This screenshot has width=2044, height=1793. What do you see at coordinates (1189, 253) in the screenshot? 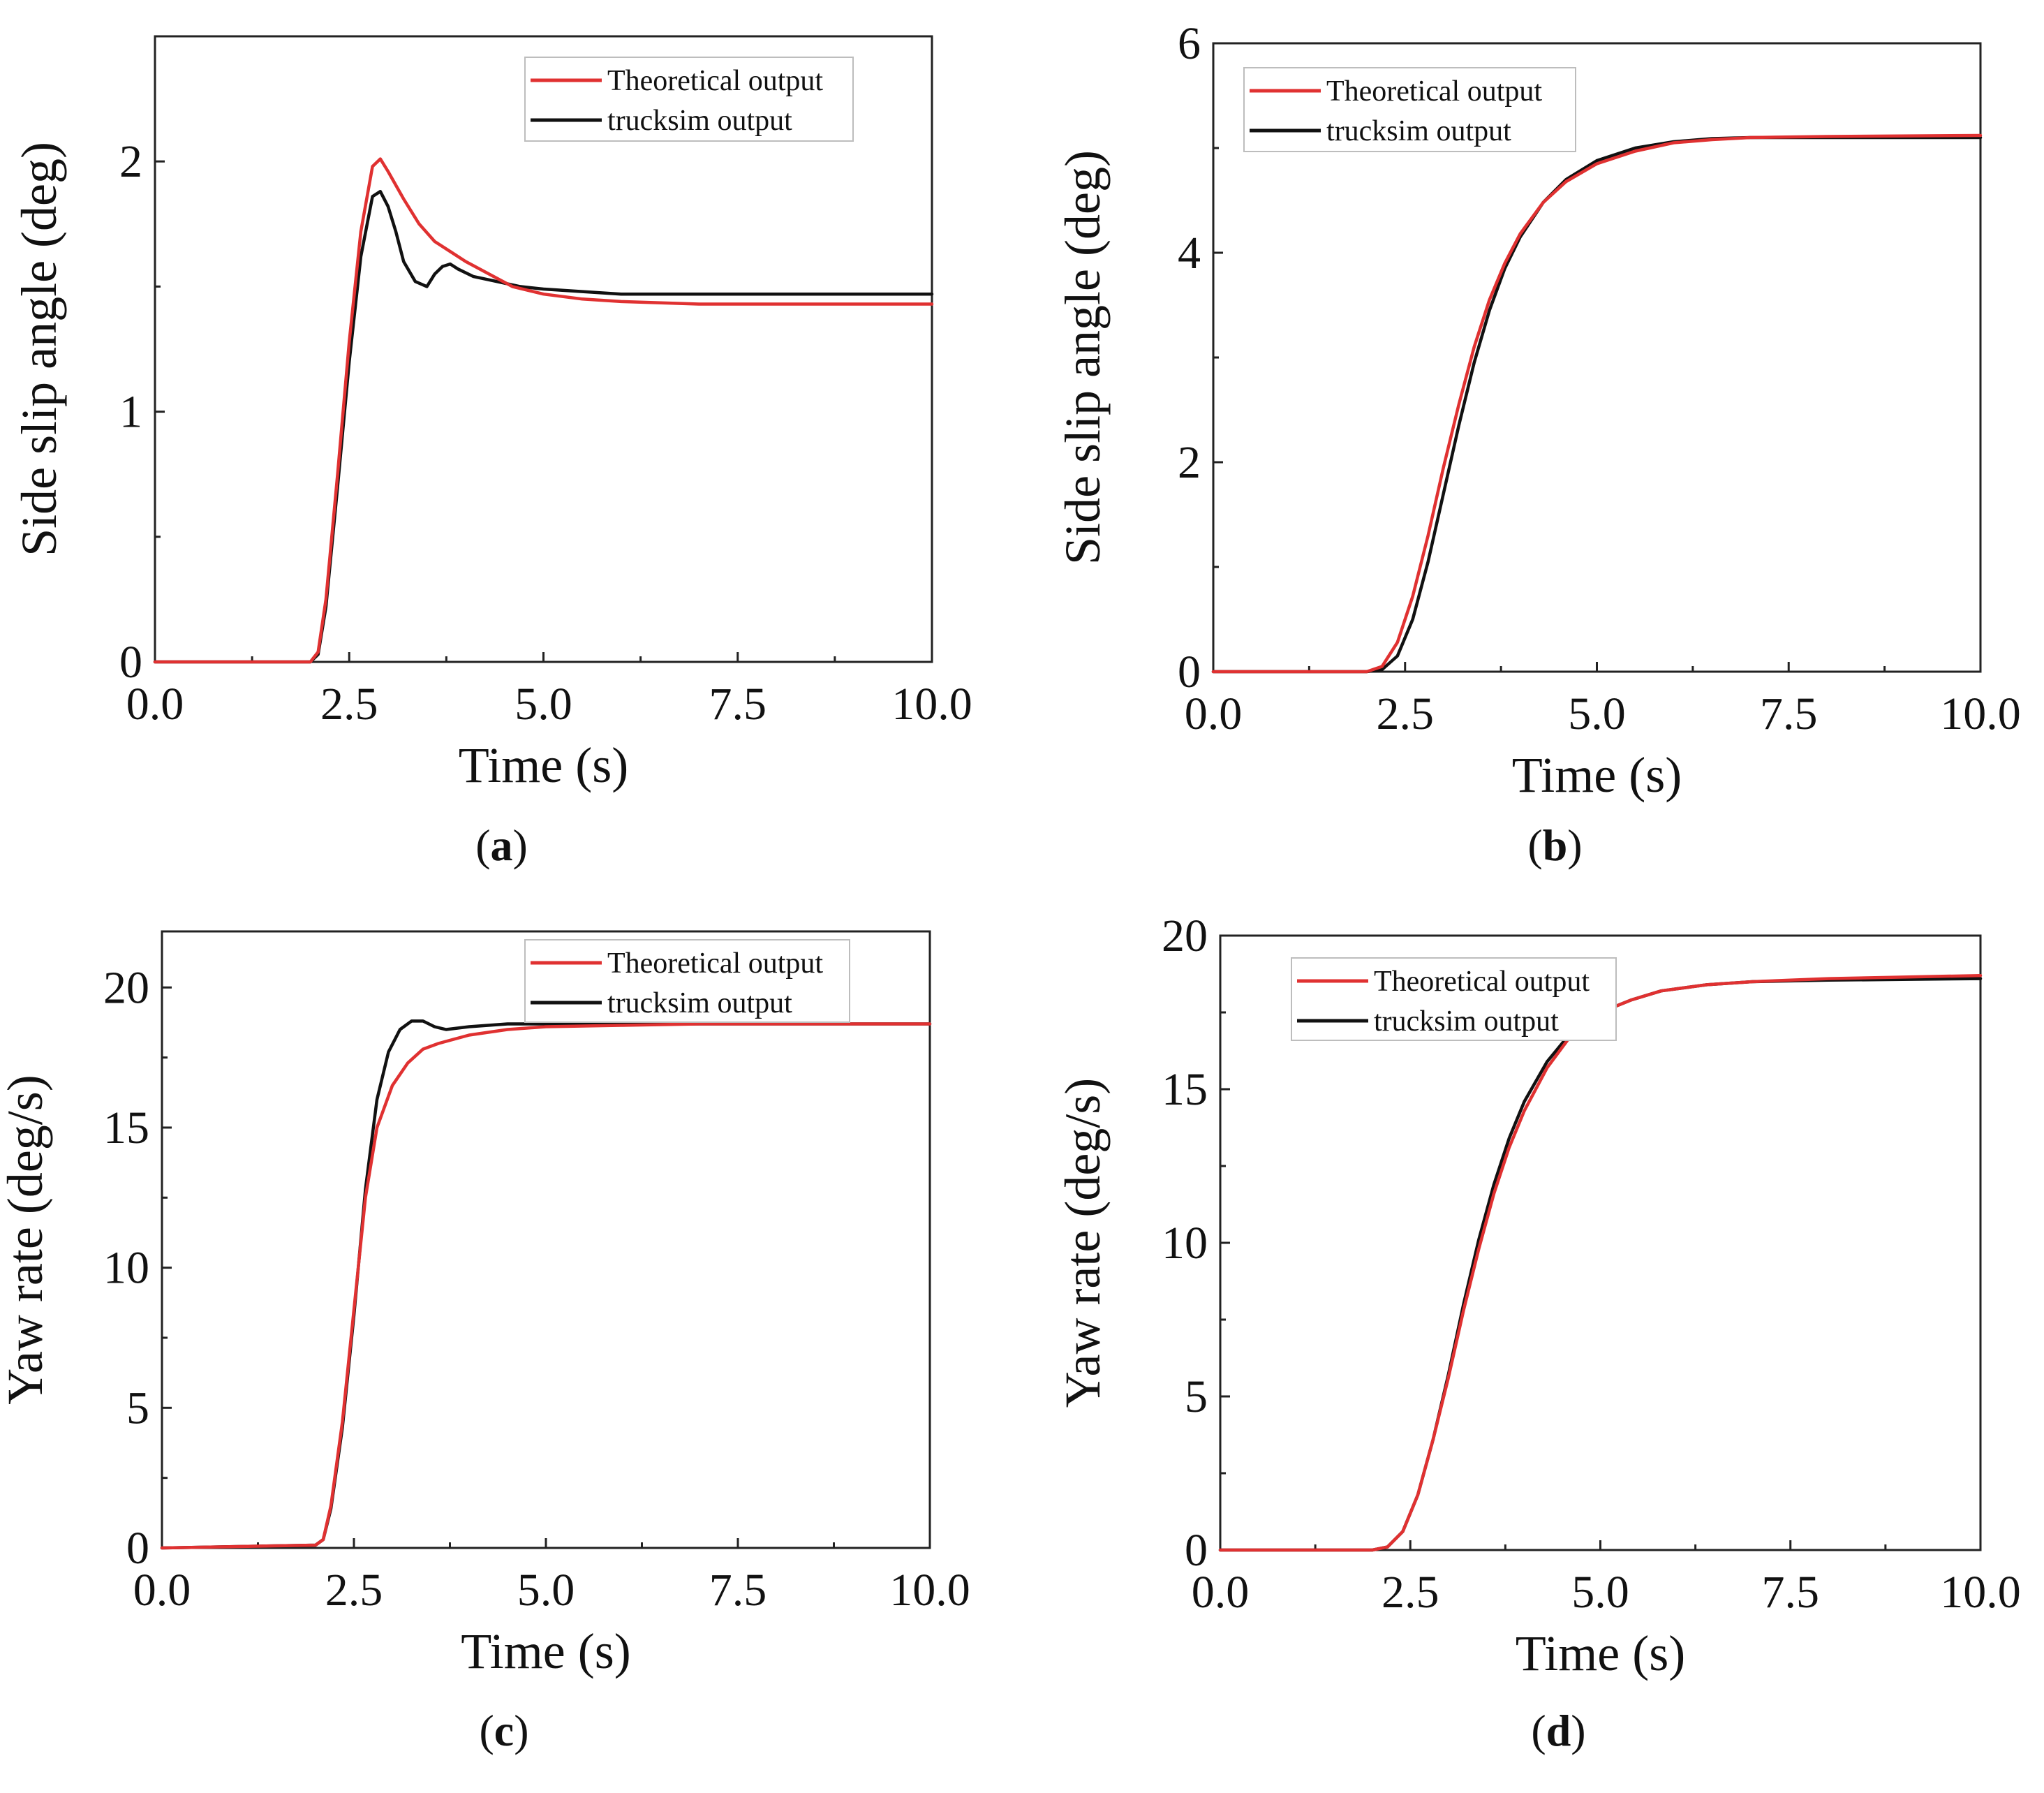
I see `y-tick-label: 4` at bounding box center [1189, 253].